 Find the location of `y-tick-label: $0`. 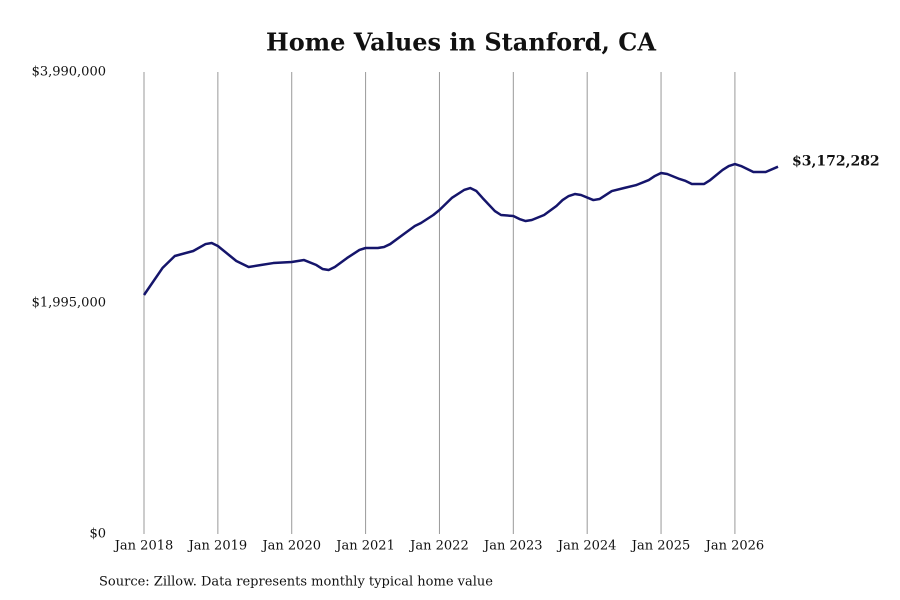

y-tick-label: $0 is located at coordinates (97, 534).